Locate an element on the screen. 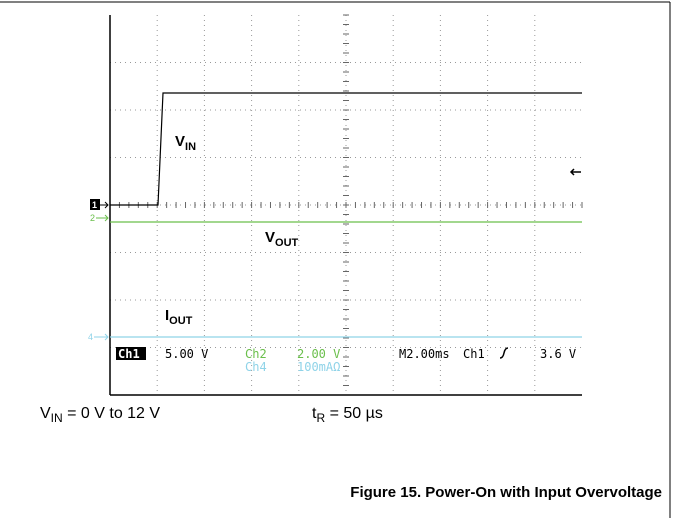 This screenshot has width=673, height=518. label-main: I is located at coordinates (167, 315).